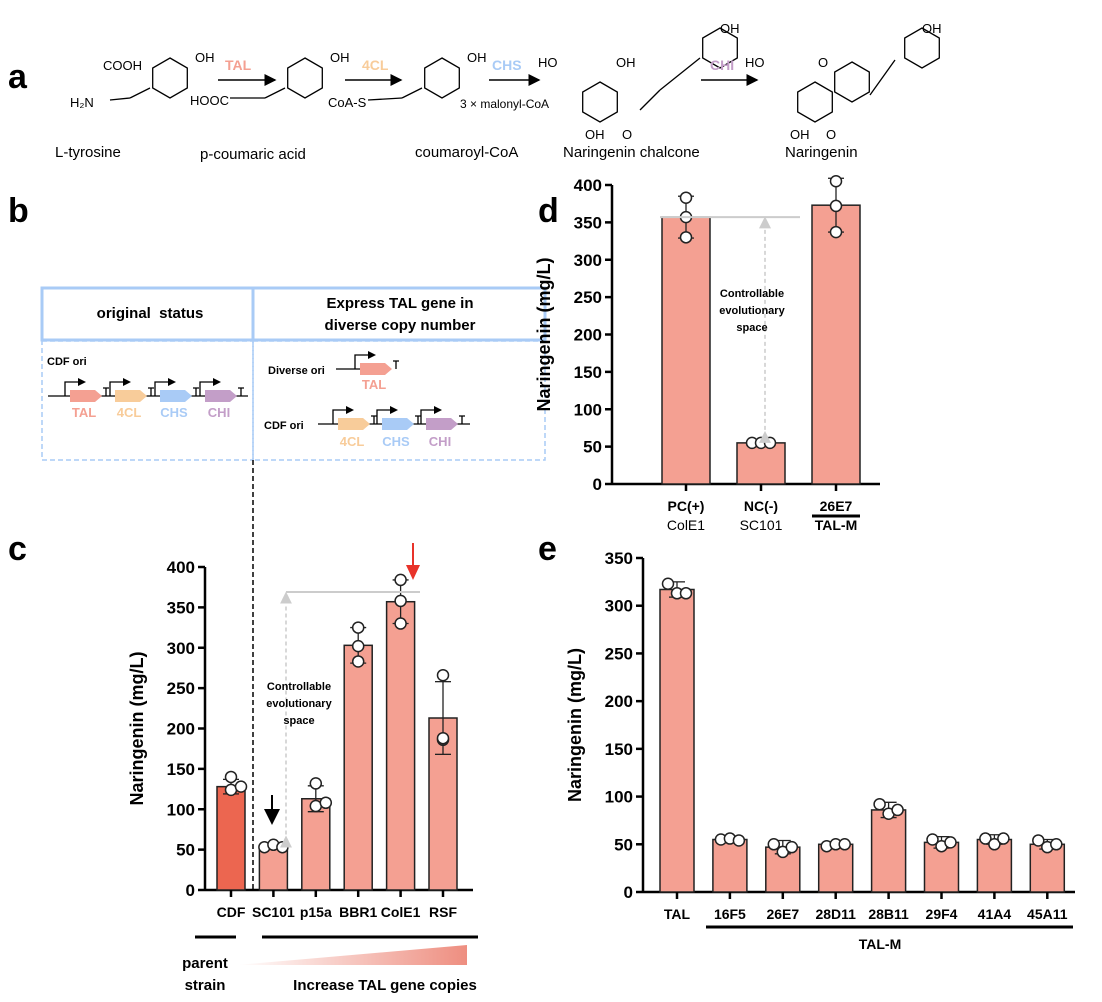 The width and height of the screenshot is (1102, 1002). I want to click on bar-26E7, so click(836, 344).